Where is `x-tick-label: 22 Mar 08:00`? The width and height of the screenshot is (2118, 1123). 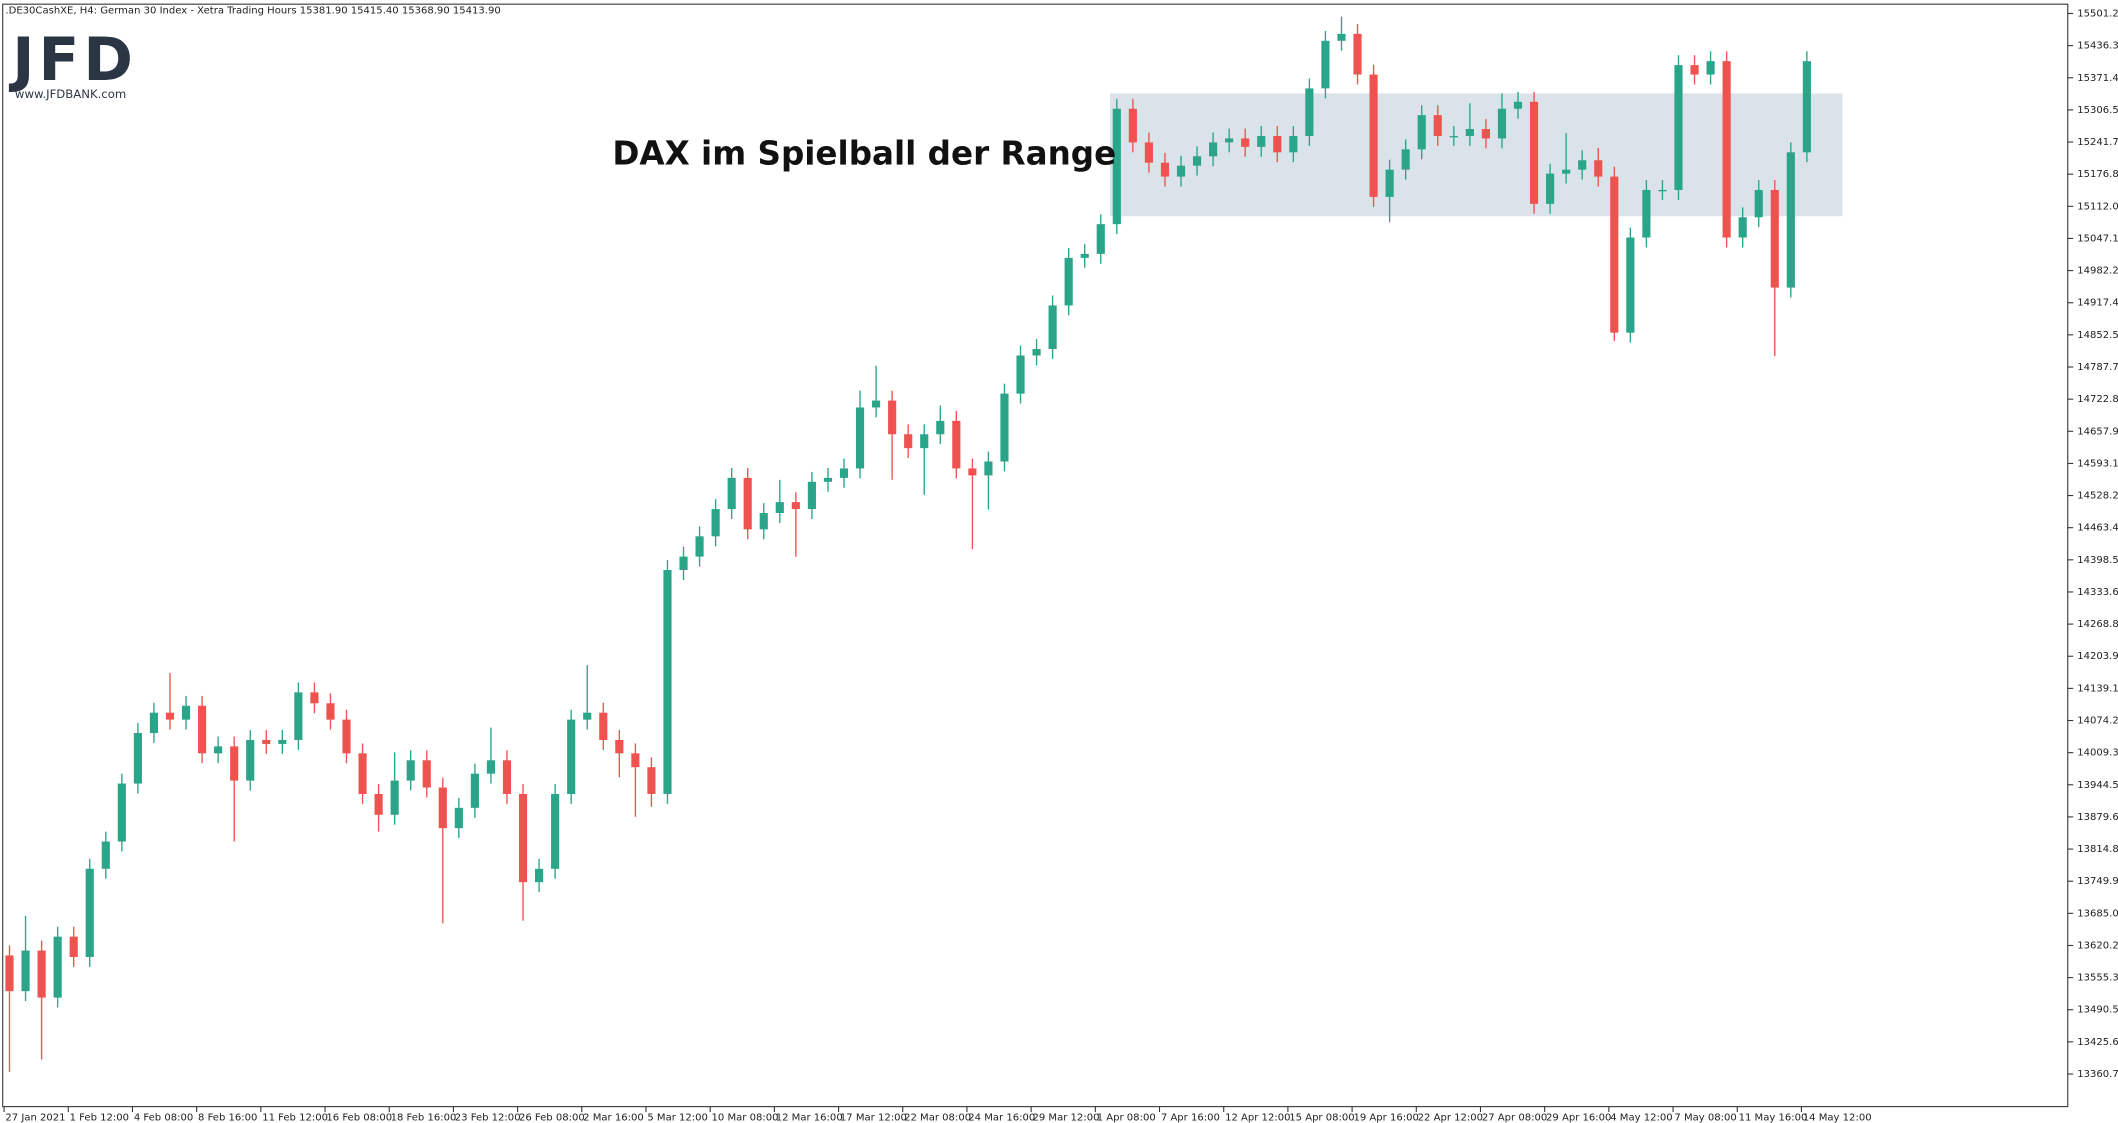
x-tick-label: 22 Mar 08:00 is located at coordinates (937, 1117).